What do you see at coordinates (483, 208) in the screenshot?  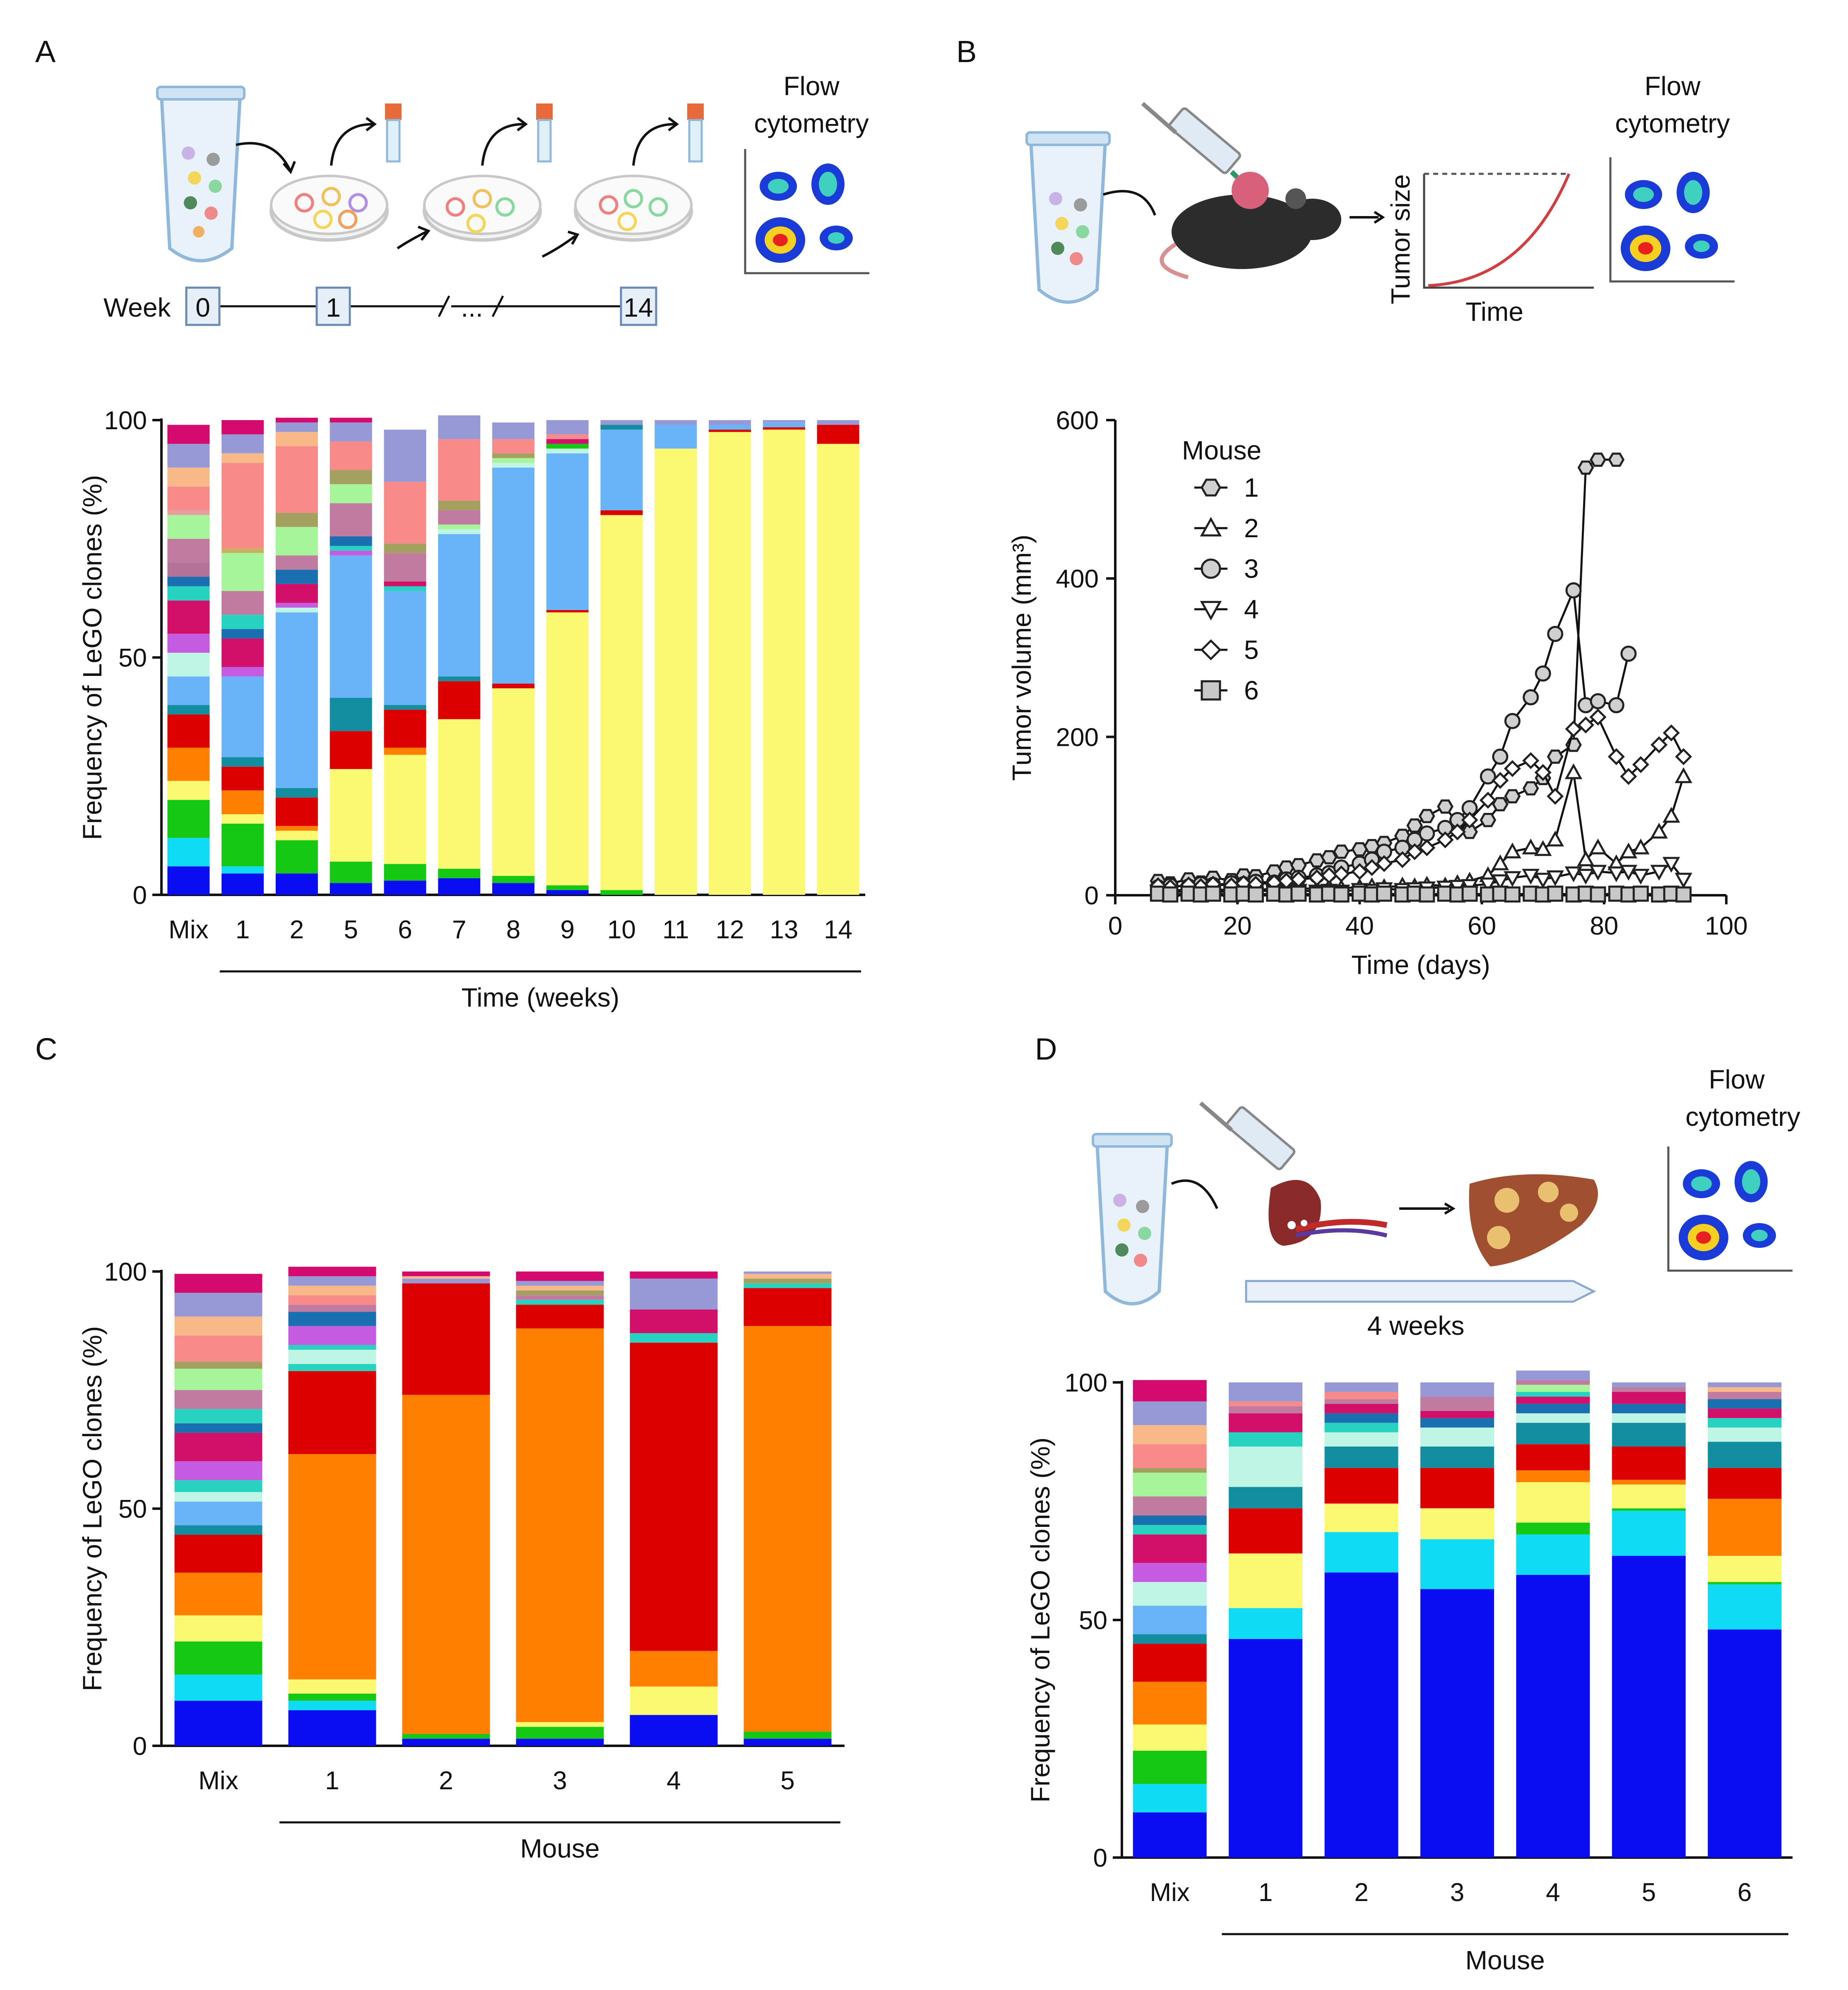 I see `culture-dish-icon` at bounding box center [483, 208].